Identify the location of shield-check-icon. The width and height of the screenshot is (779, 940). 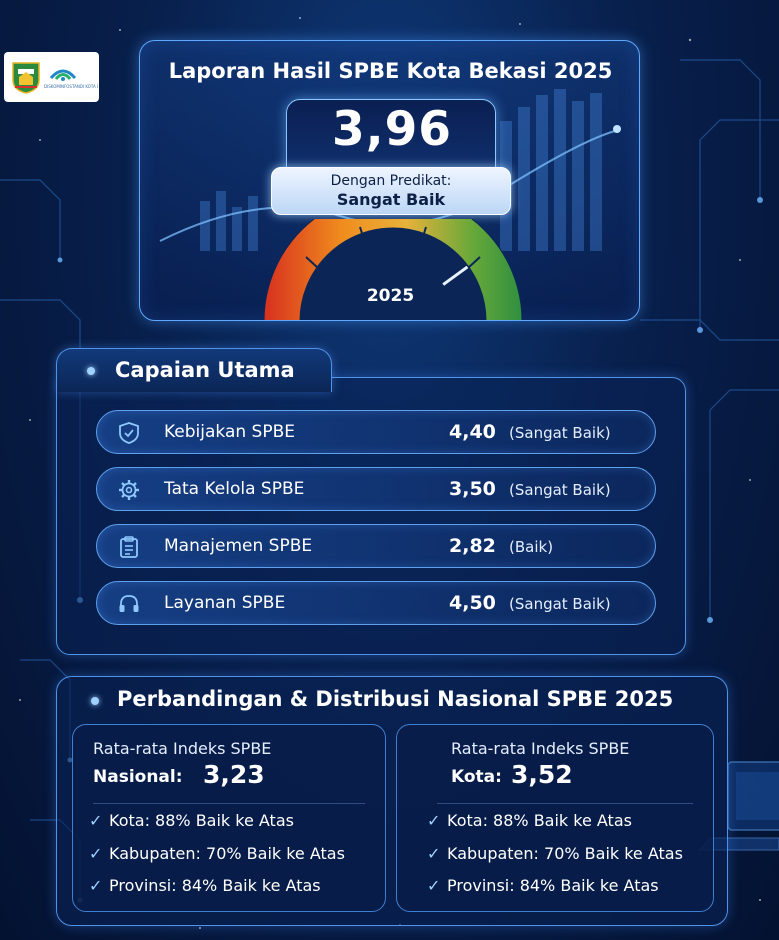
(129, 433).